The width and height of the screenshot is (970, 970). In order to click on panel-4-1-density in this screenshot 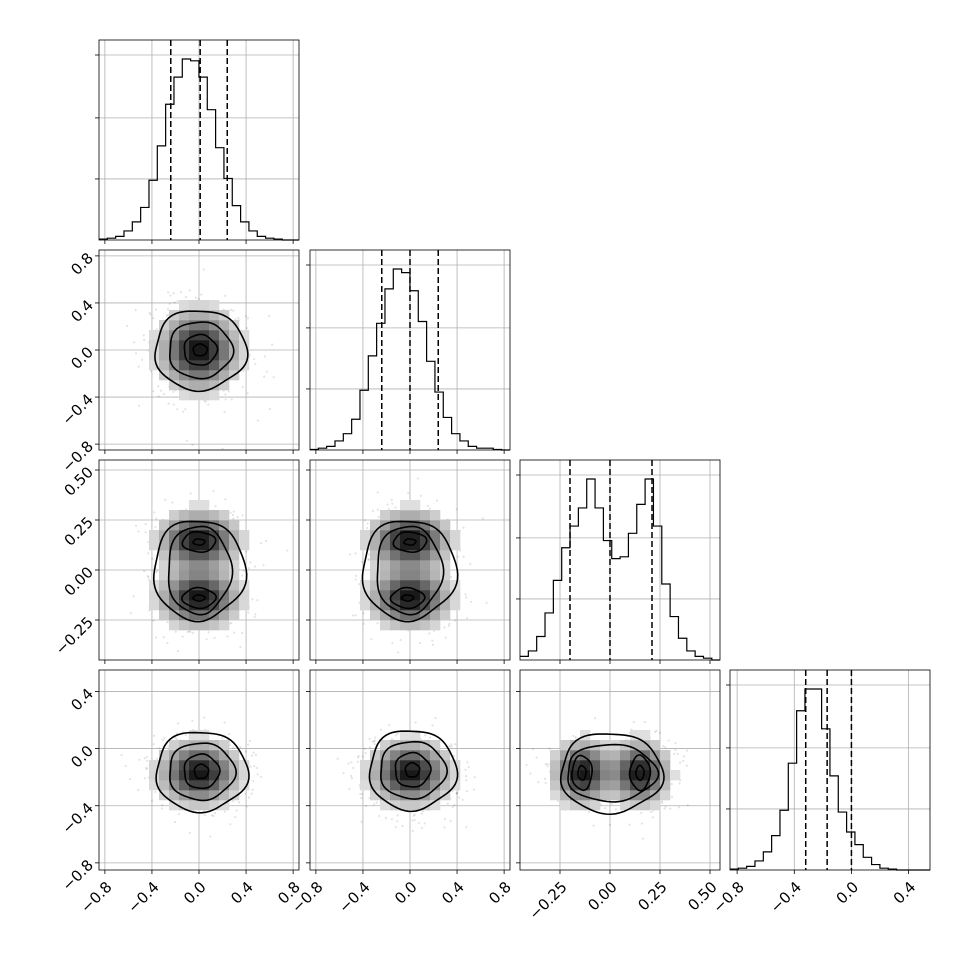, I will do `click(199, 770)`.